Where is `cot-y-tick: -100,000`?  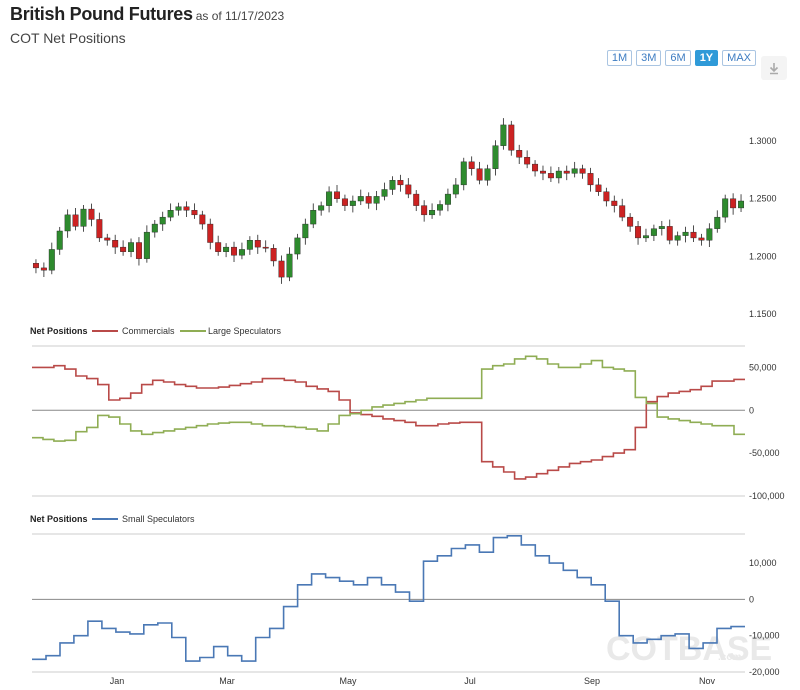
cot-y-tick: -100,000 is located at coordinates (767, 496).